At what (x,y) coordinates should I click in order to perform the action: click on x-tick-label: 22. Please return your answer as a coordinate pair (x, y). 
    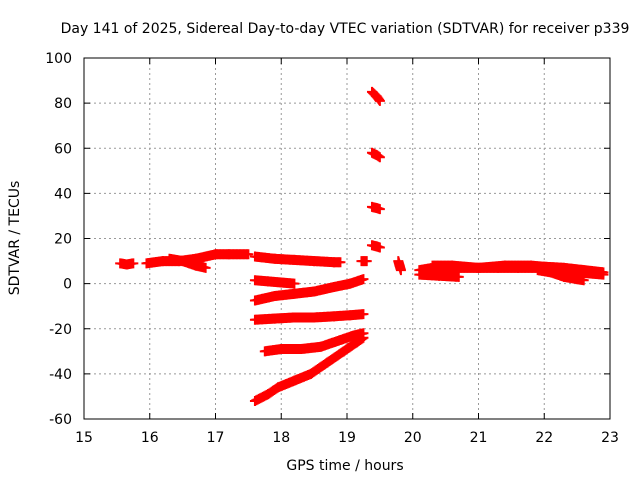
    Looking at the image, I should click on (544, 438).